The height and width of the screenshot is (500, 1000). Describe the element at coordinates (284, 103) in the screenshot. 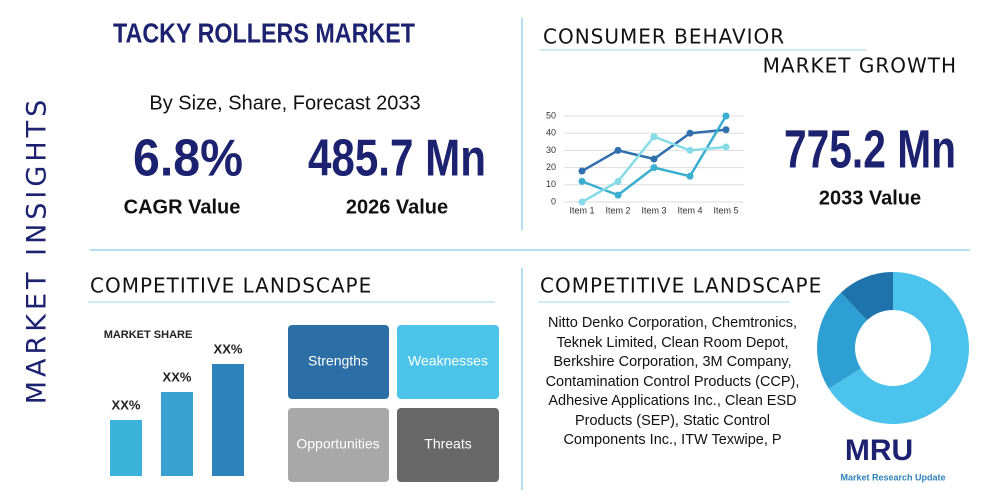

I see `subtitle: By Size, Share, Forecast 2033` at that location.